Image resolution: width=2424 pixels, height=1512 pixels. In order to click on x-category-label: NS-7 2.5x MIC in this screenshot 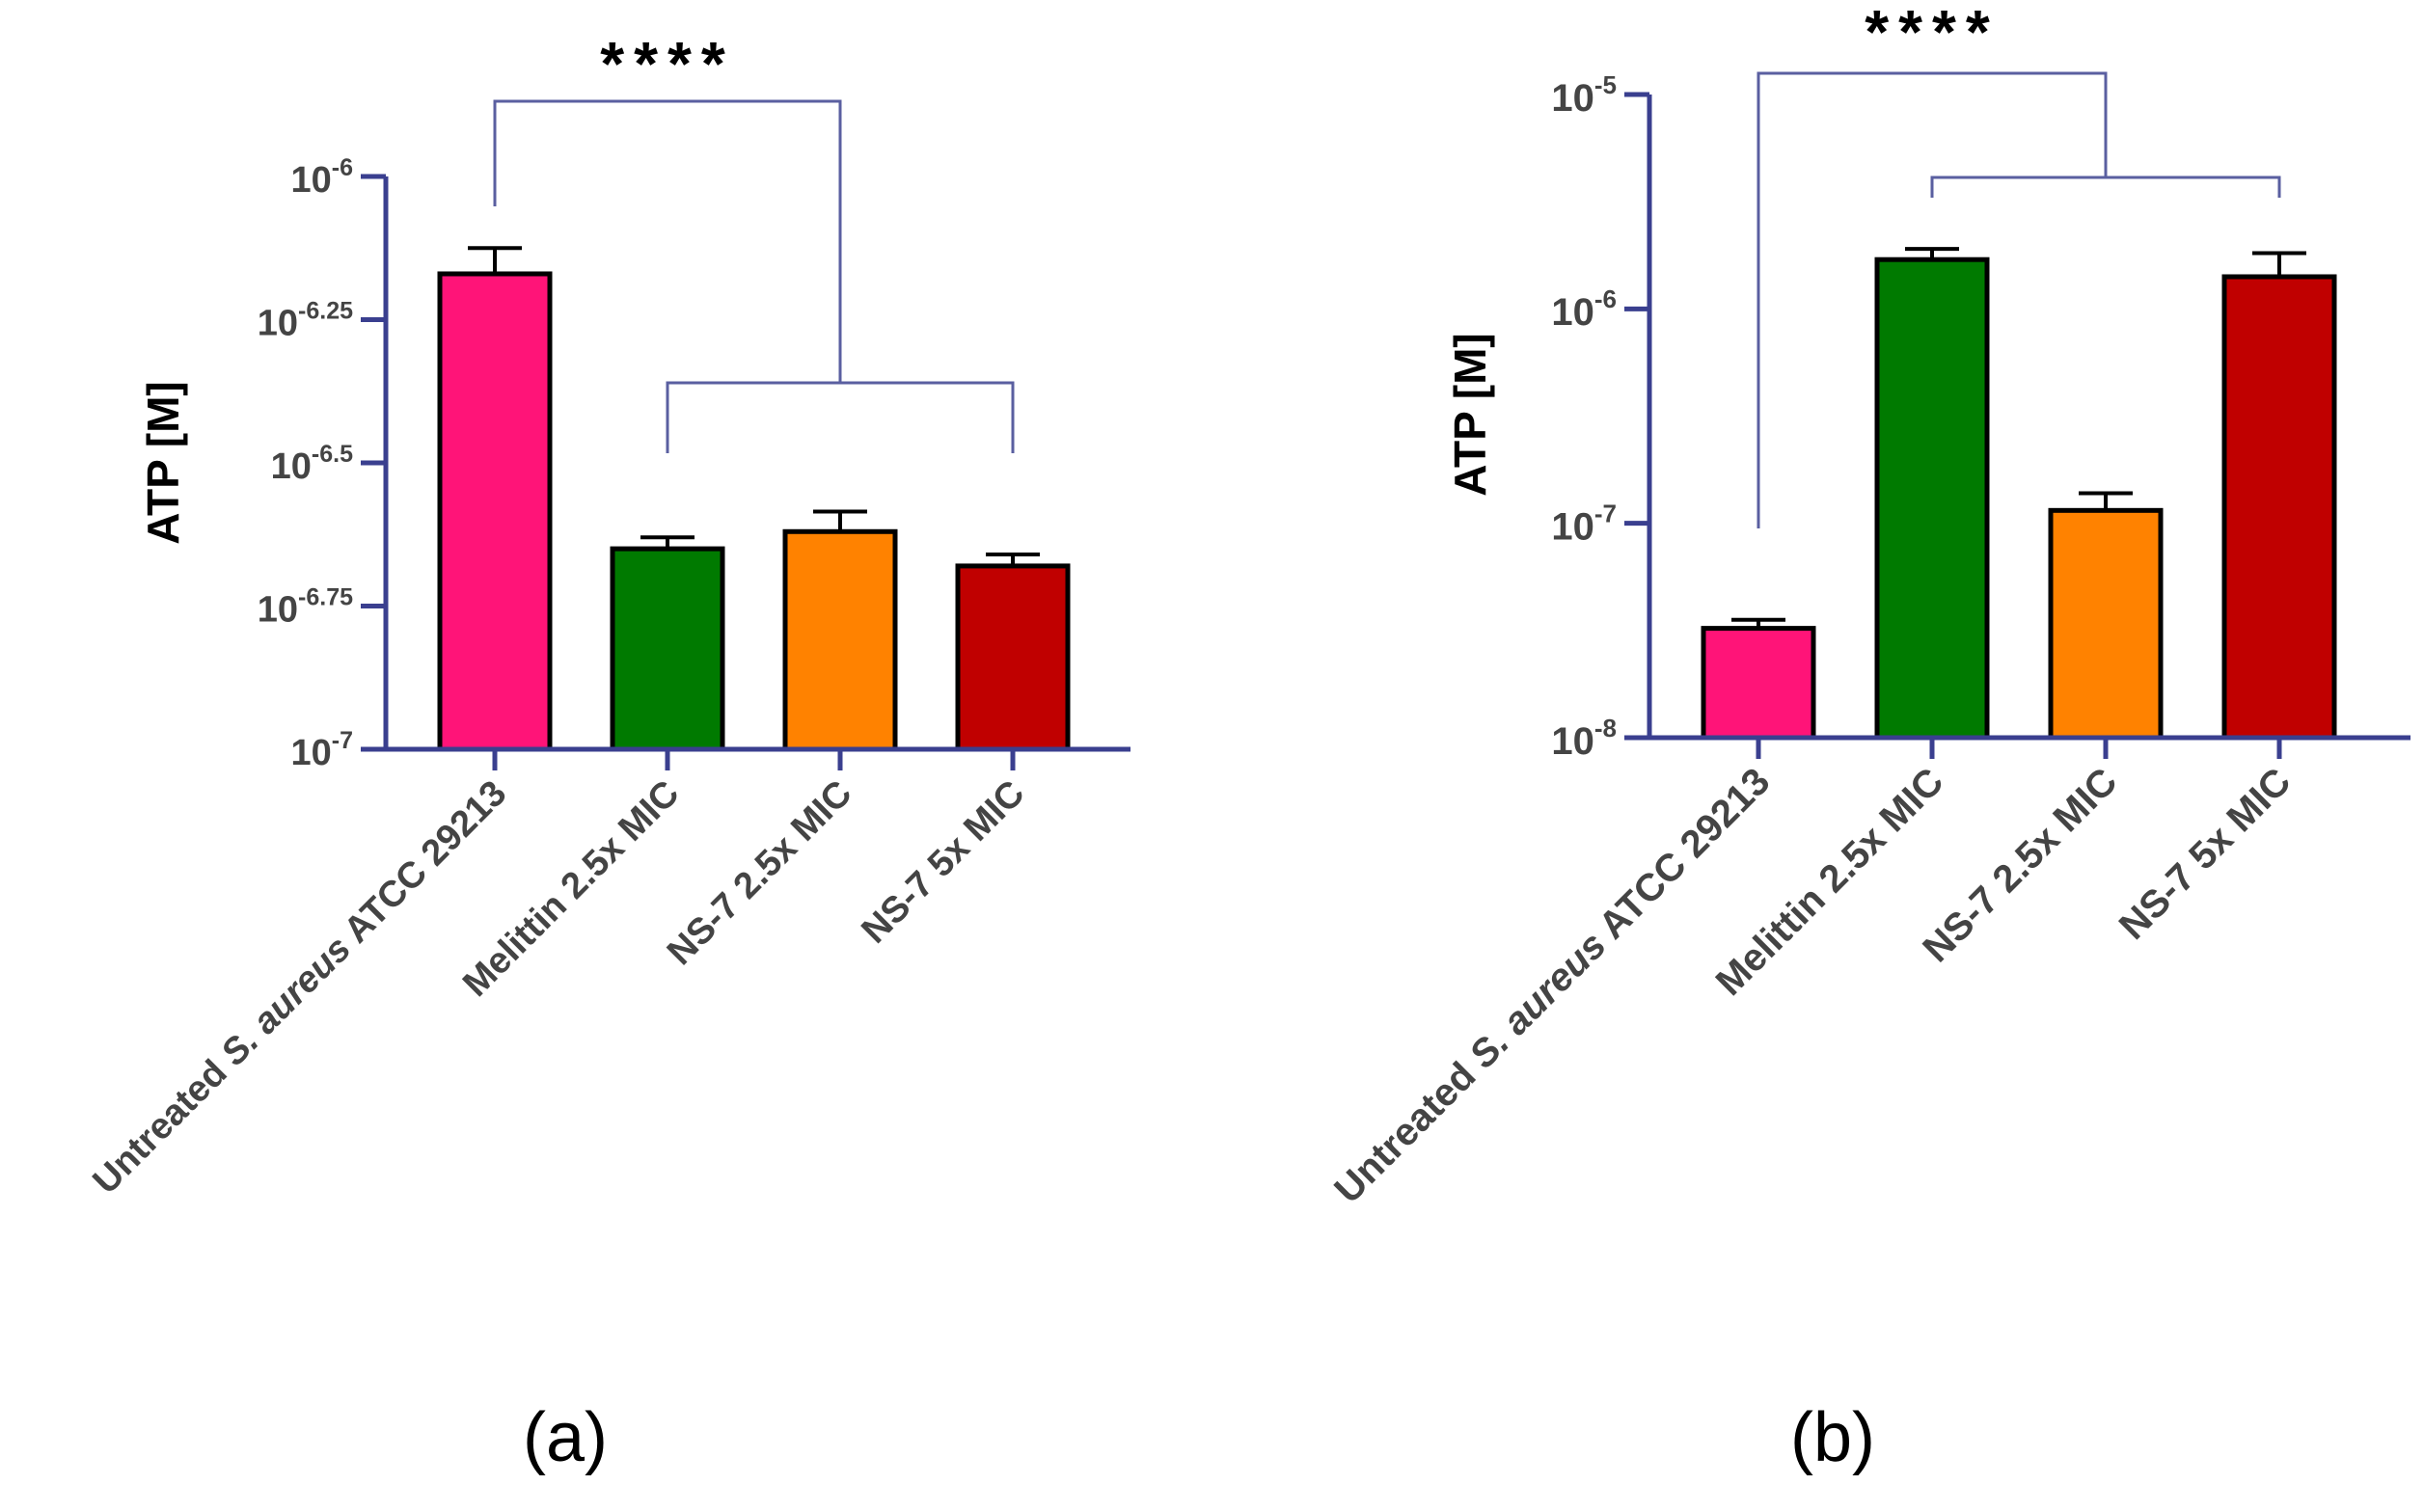, I will do `click(759, 873)`.